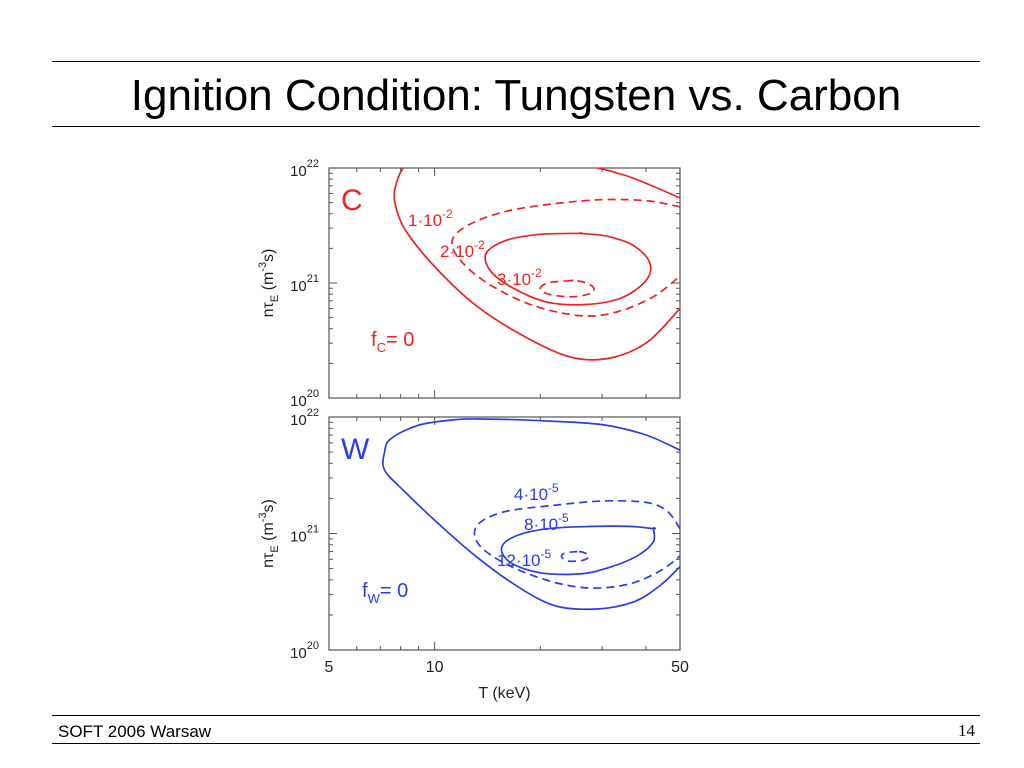 This screenshot has width=1024, height=768. What do you see at coordinates (546, 522) in the screenshot?
I see `contour-label-8e-5: 8·10⁻⁵` at bounding box center [546, 522].